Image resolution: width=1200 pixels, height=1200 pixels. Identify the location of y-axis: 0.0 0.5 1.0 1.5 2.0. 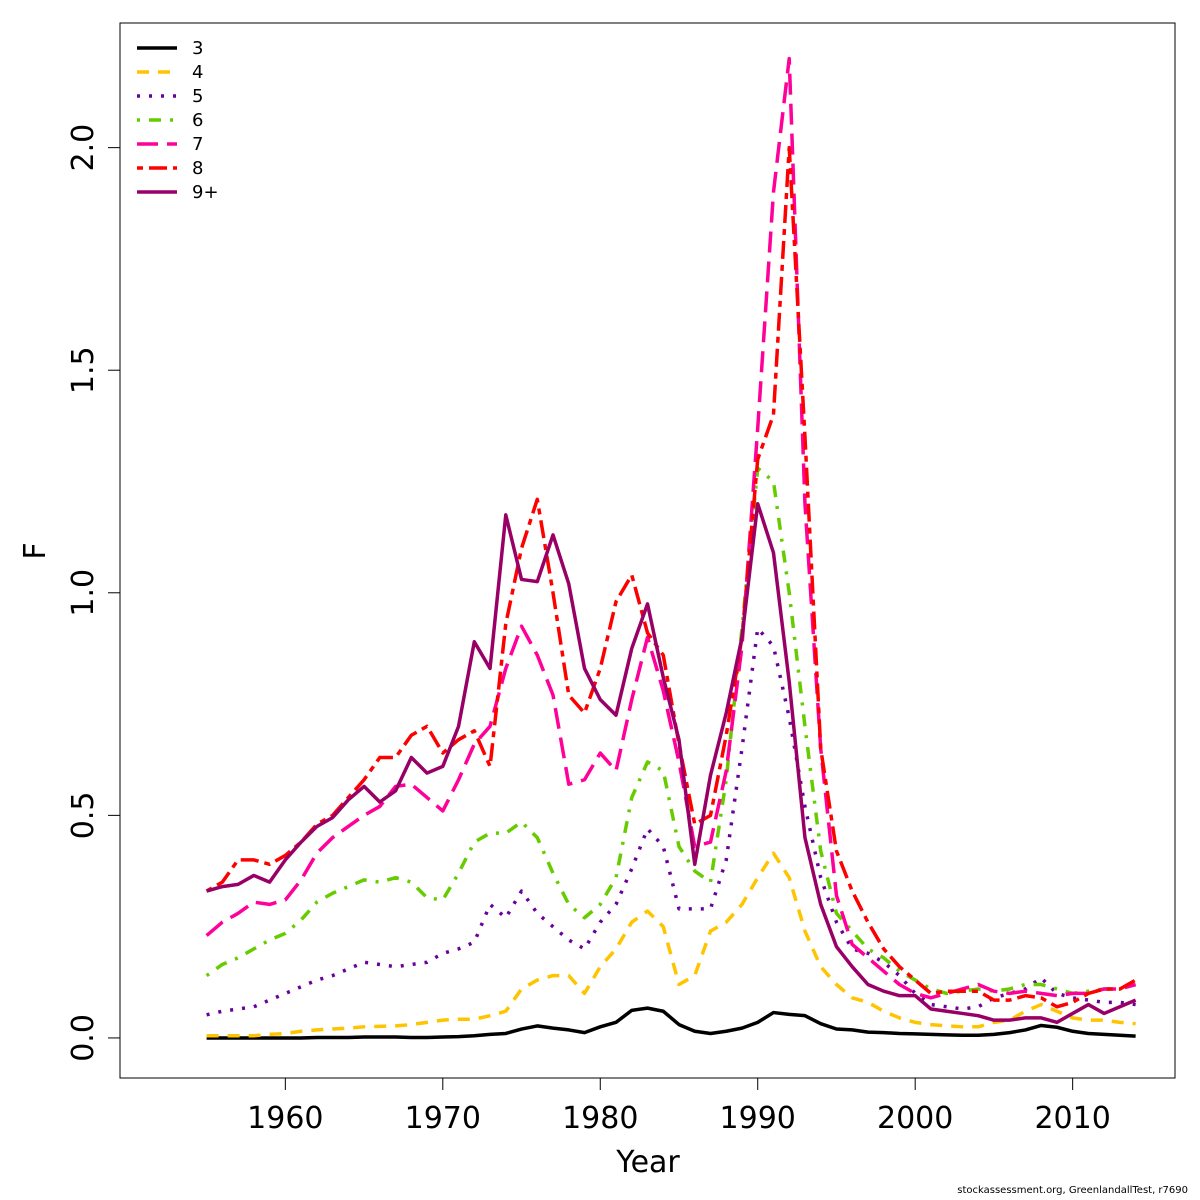
(93, 593).